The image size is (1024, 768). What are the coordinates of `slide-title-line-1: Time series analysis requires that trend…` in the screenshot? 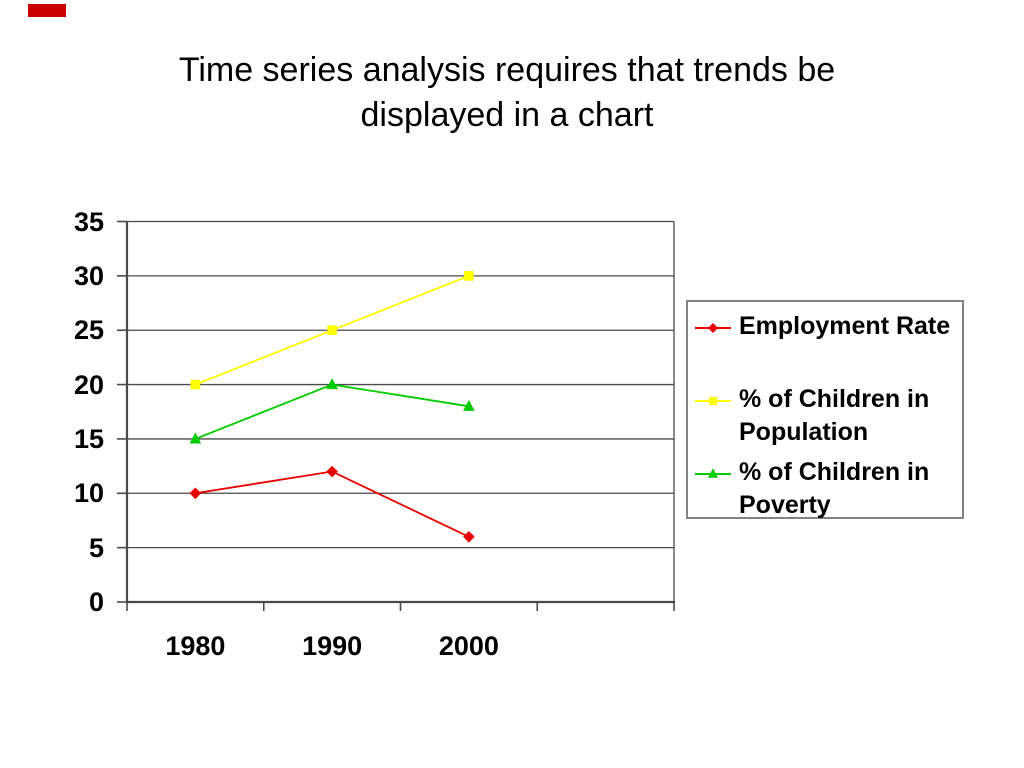 It's located at (507, 70).